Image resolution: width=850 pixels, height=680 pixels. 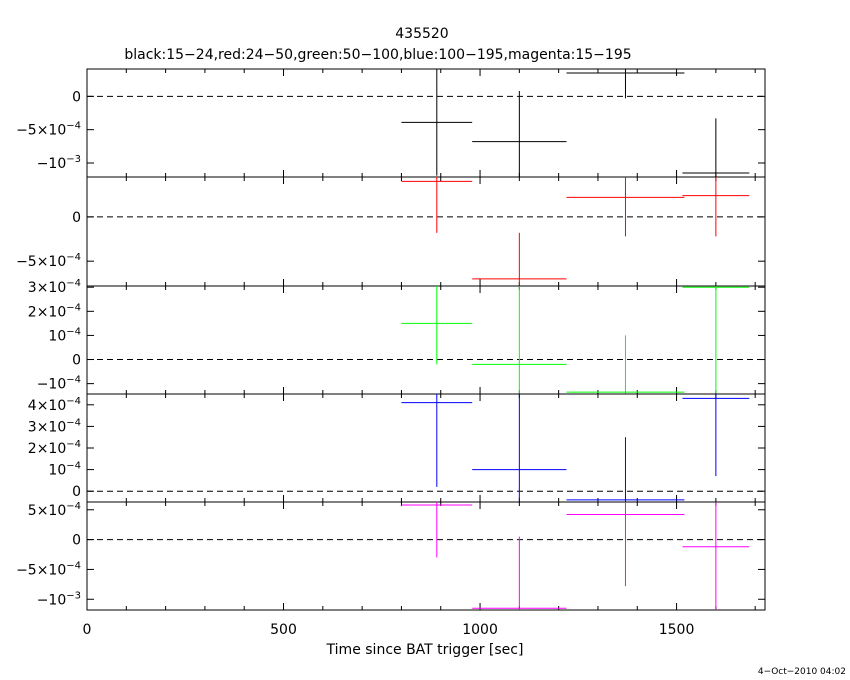 What do you see at coordinates (283, 630) in the screenshot?
I see `x-tick-label: 500` at bounding box center [283, 630].